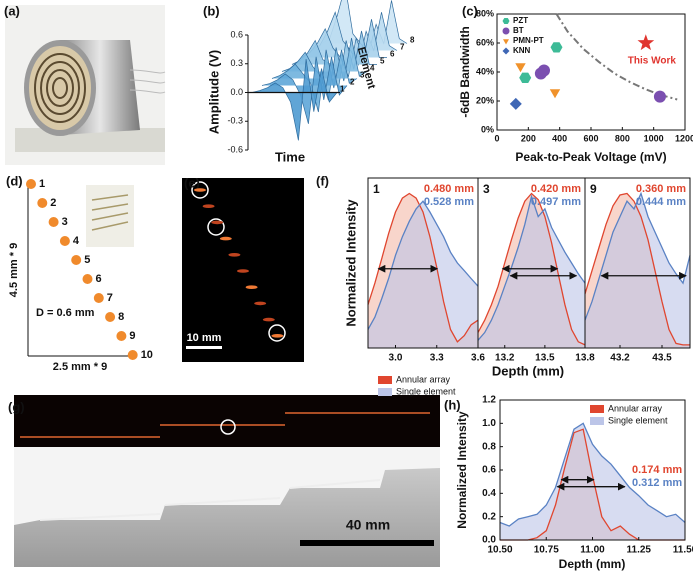  What do you see at coordinates (76, 241) in the screenshot?
I see `element-number: 4` at bounding box center [76, 241].